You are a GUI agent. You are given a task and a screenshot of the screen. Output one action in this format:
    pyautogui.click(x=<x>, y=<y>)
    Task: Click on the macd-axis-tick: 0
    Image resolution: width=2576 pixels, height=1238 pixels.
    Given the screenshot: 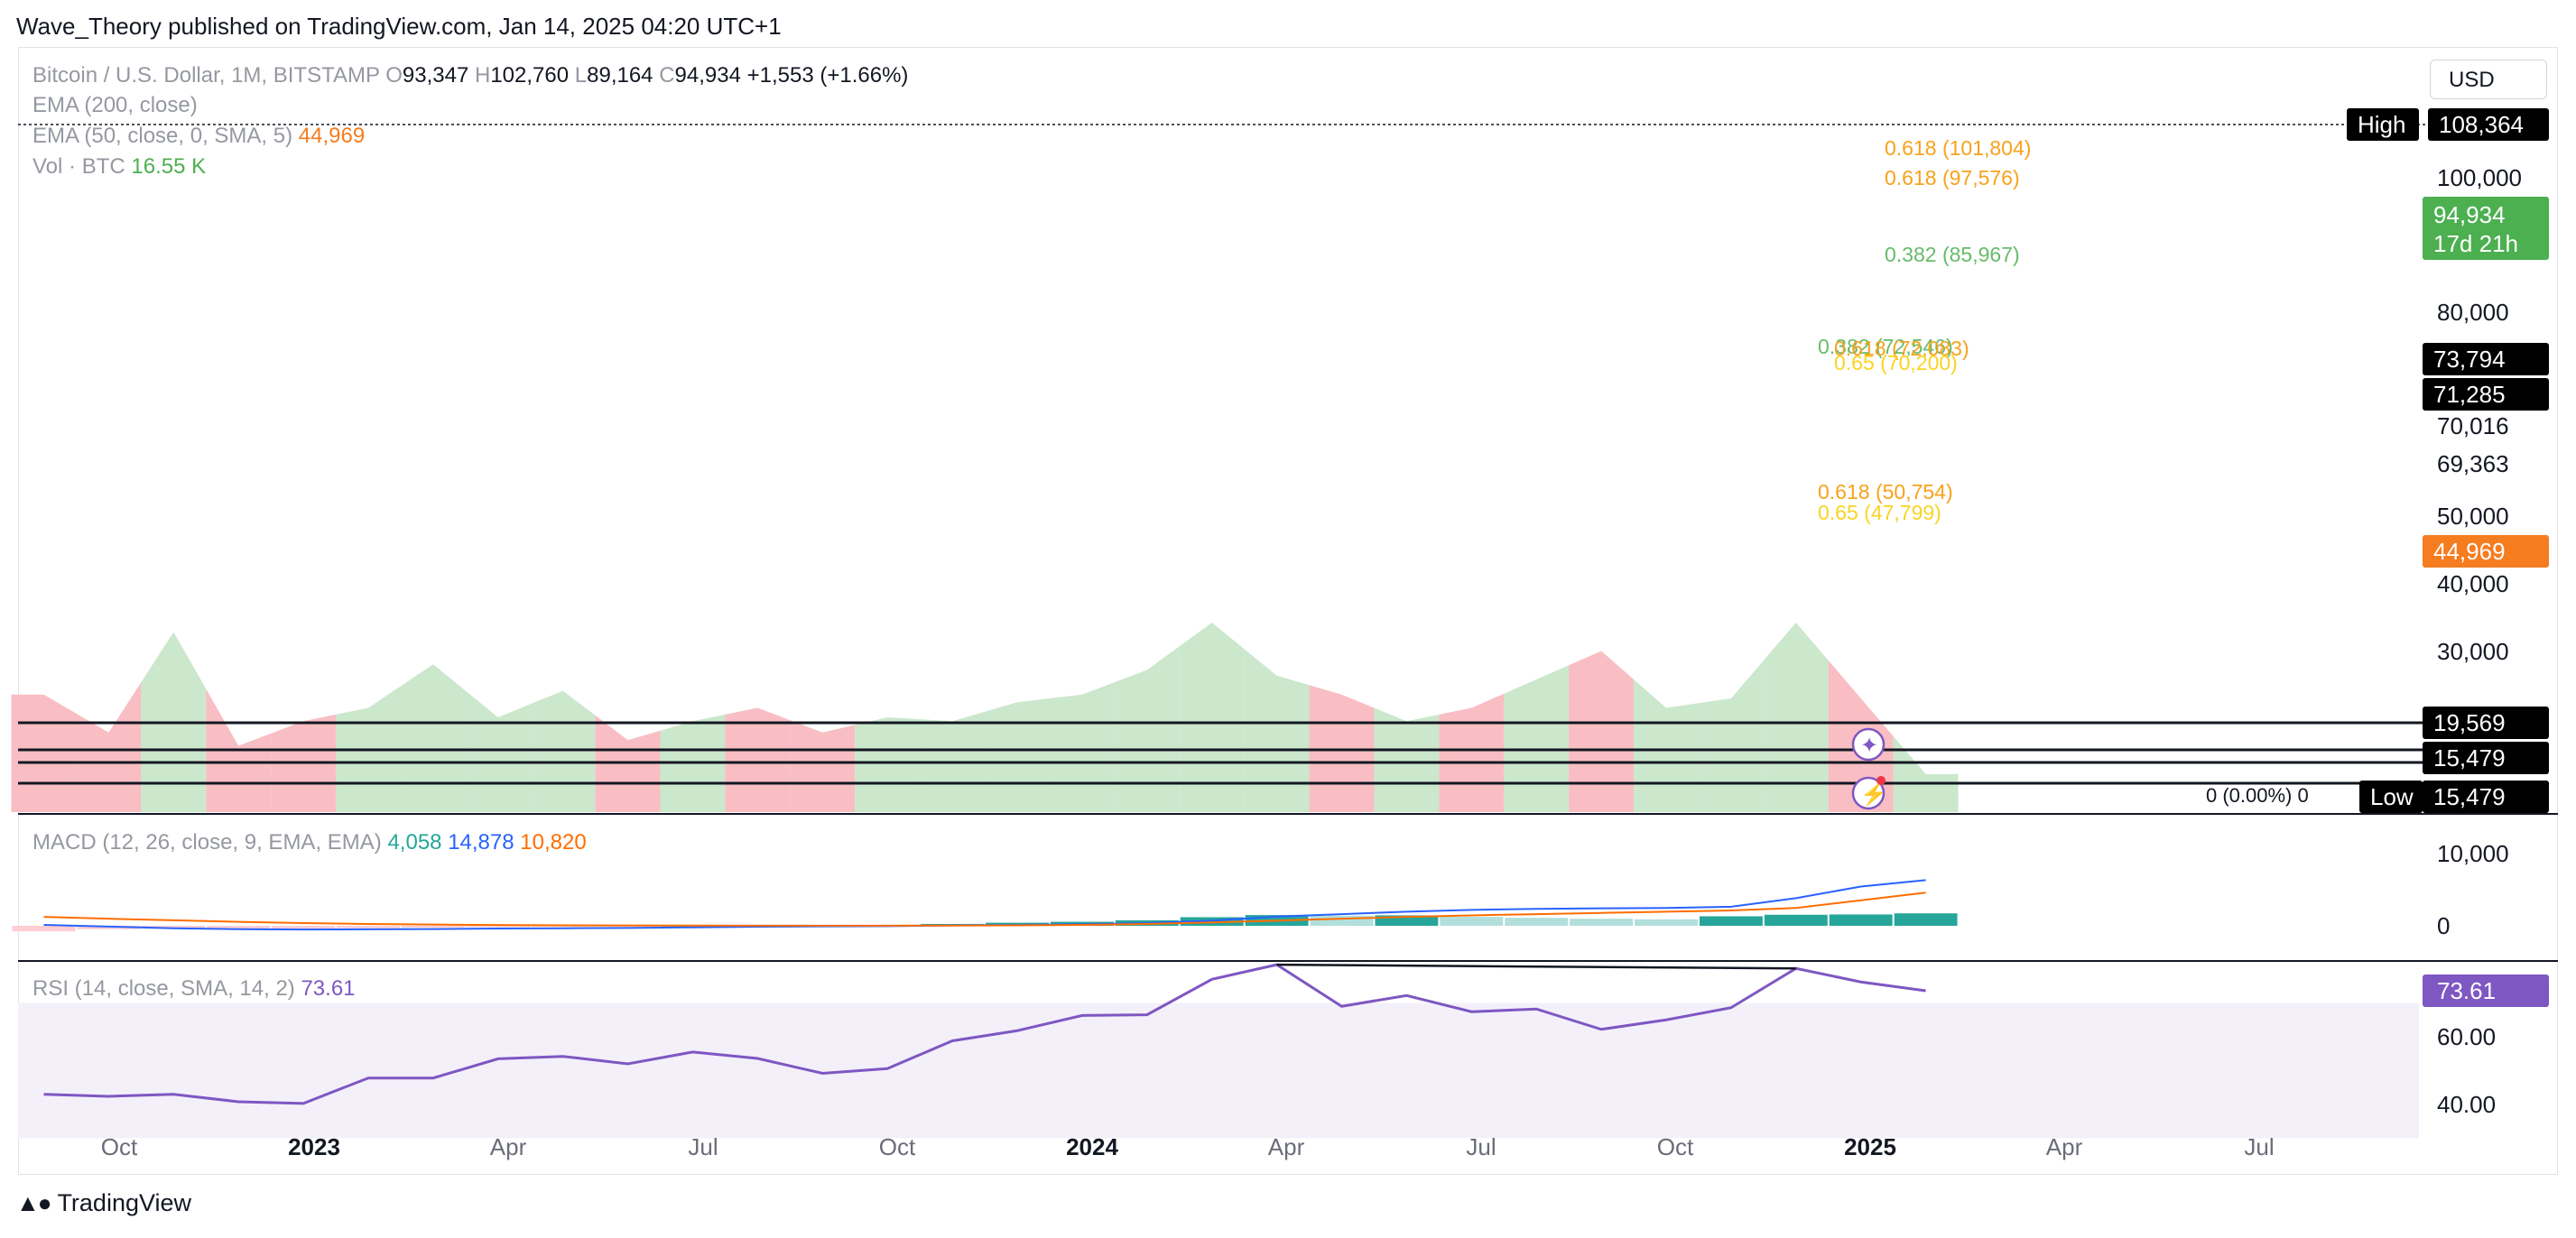 What is the action you would take?
    pyautogui.click(x=2443, y=925)
    